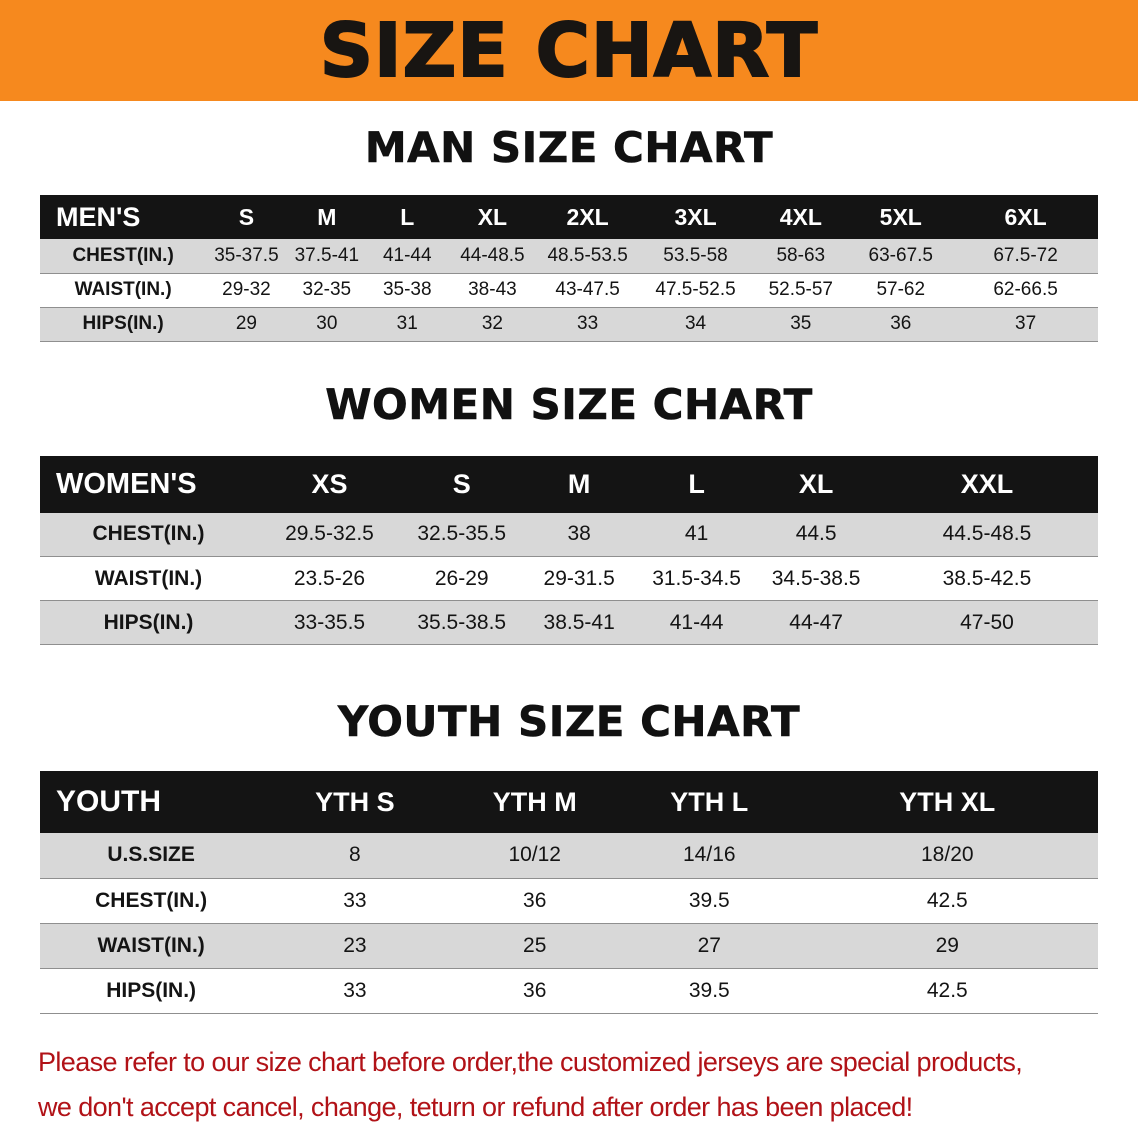 The height and width of the screenshot is (1132, 1138). What do you see at coordinates (327, 289) in the screenshot?
I see `size-value: 32-35` at bounding box center [327, 289].